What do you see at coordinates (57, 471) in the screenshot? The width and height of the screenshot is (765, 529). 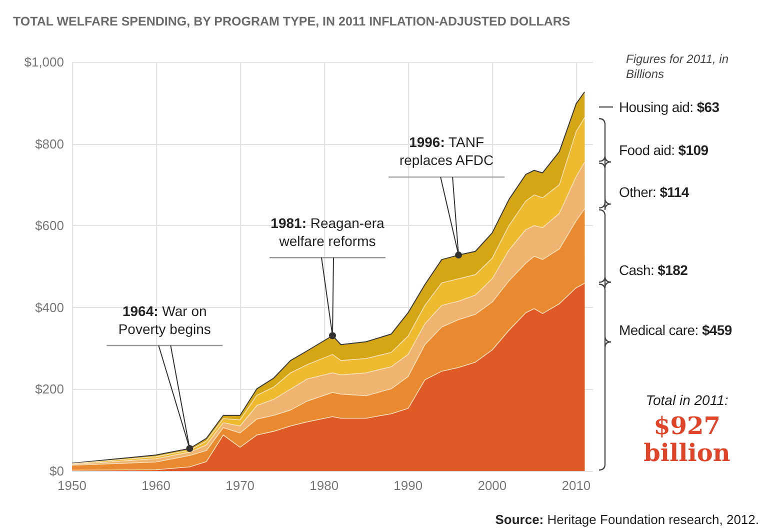 I see `y-tick-label: $0` at bounding box center [57, 471].